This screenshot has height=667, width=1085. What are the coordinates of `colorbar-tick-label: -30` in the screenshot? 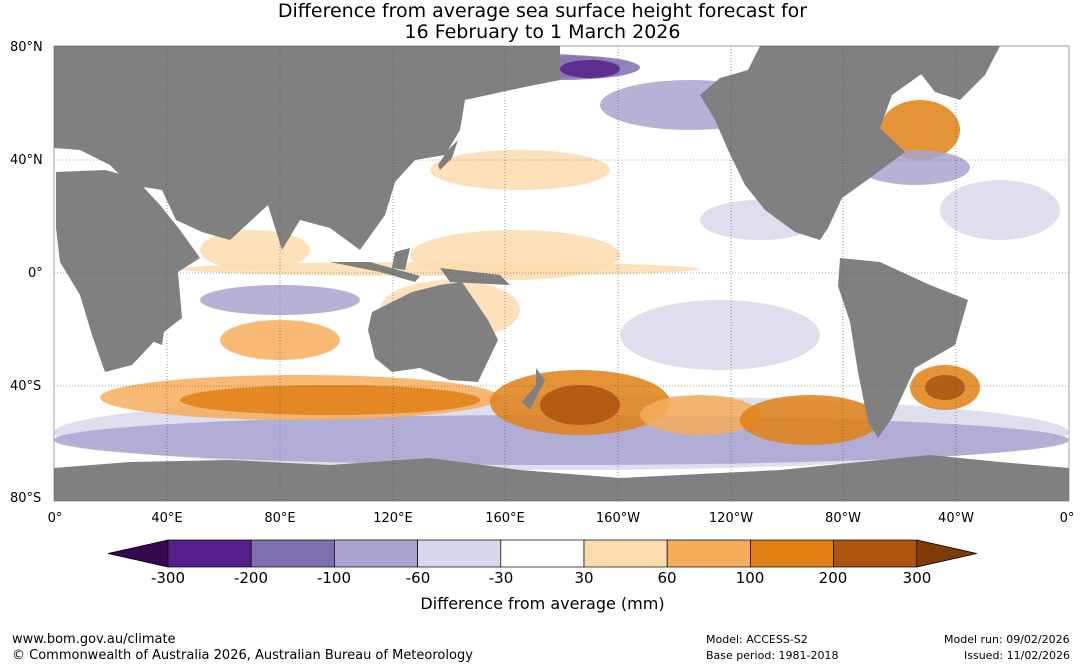 It's located at (501, 578).